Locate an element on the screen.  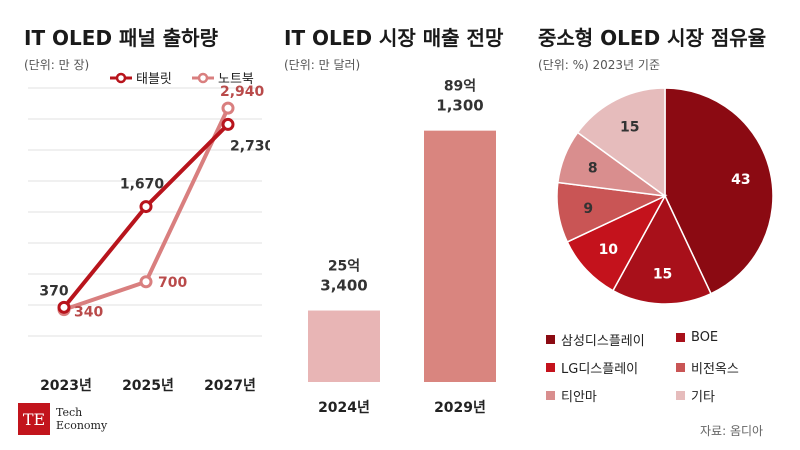
bar-chart-unit: (단위: 만 달러) is located at coordinates (322, 65).